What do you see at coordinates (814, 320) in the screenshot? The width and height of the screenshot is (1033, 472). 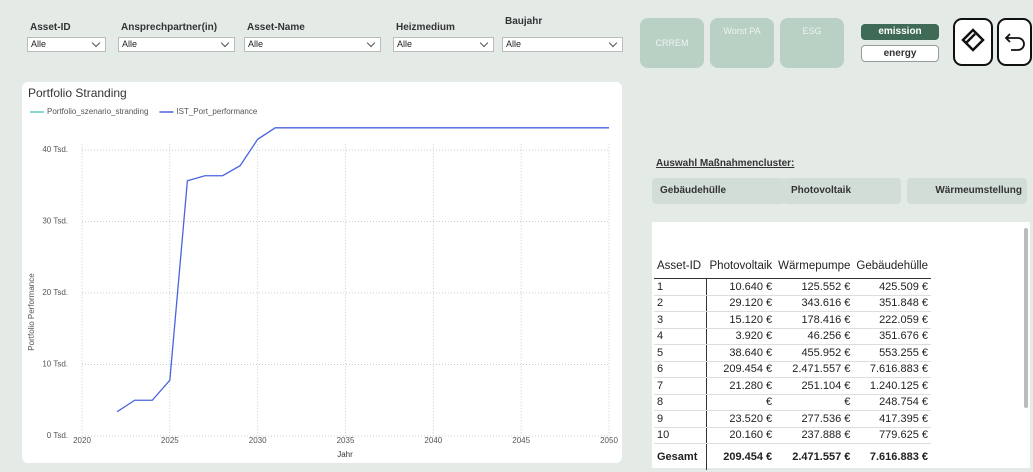 I see `cell: 178.416 €` at bounding box center [814, 320].